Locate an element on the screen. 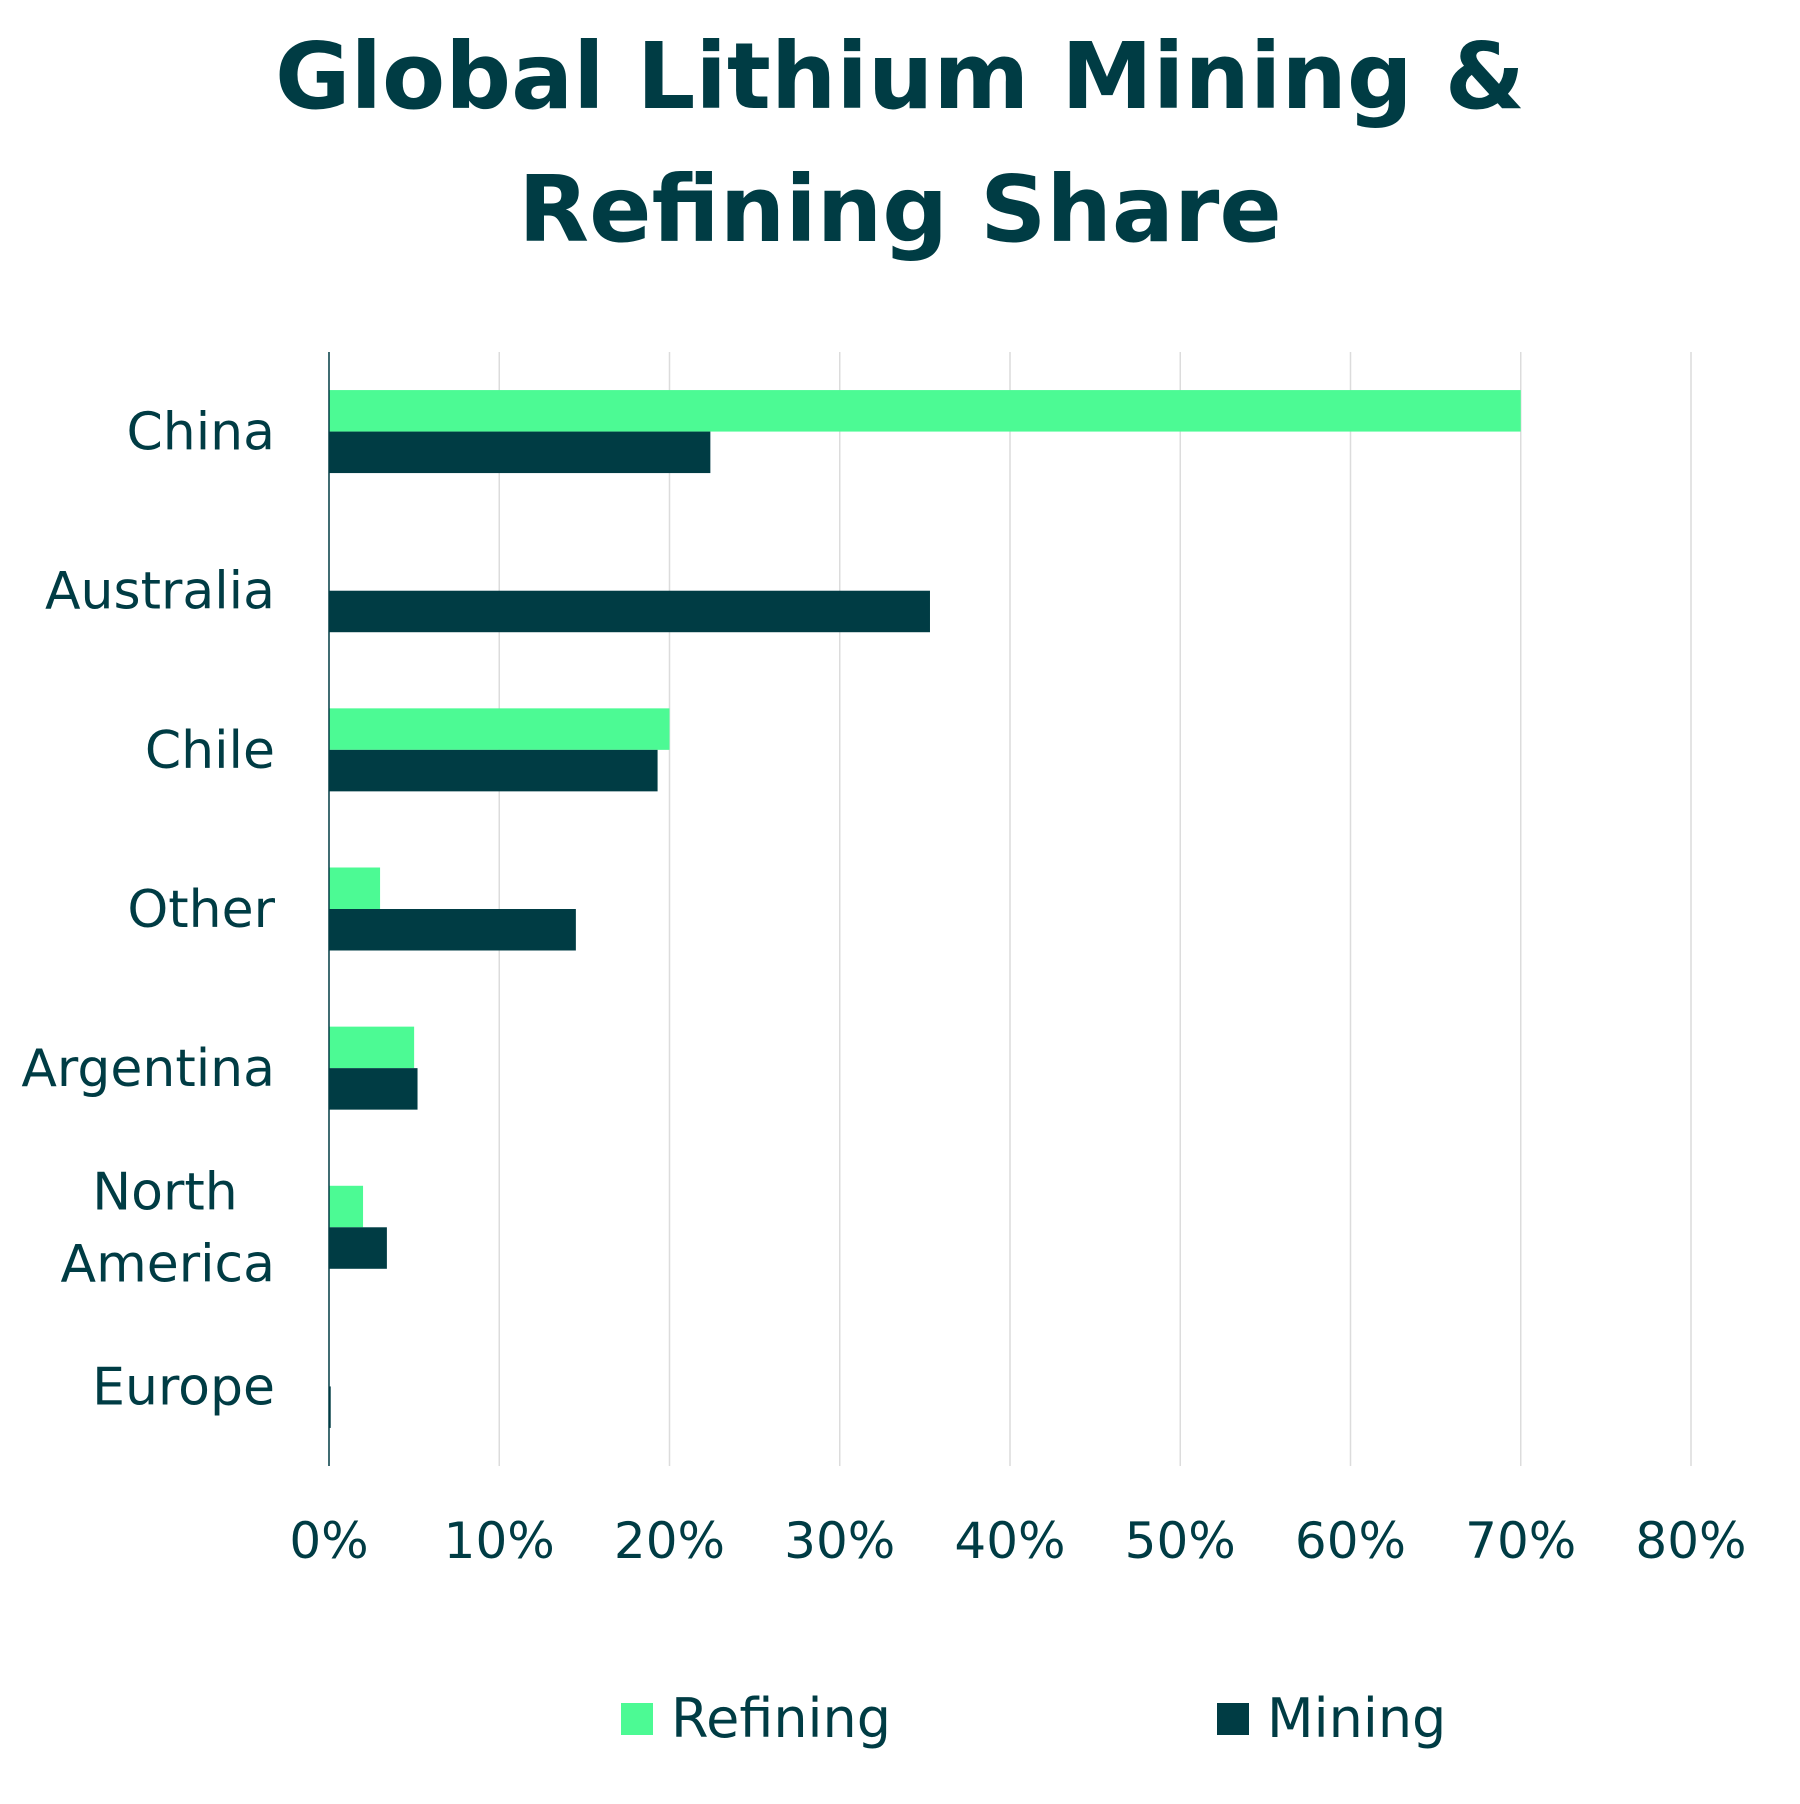  category-label: Europe is located at coordinates (183, 1387).